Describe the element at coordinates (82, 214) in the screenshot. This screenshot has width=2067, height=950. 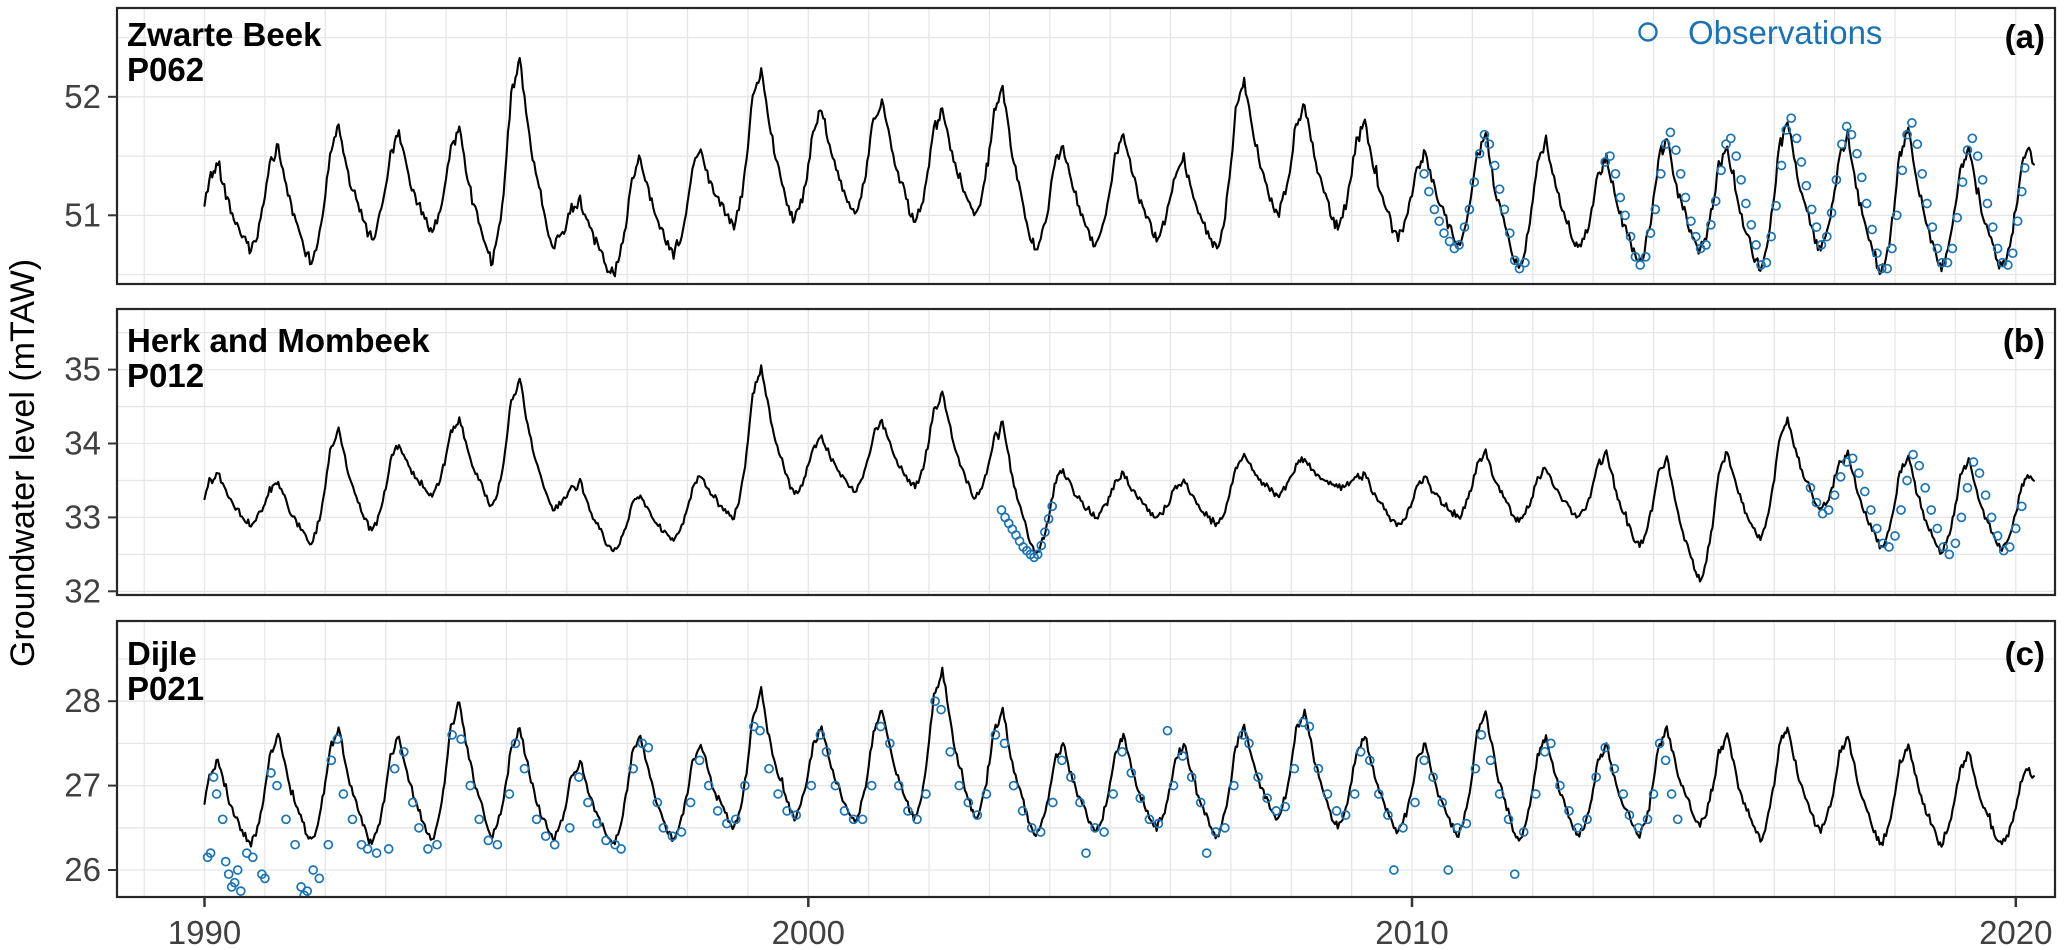
I see `y-tick-label: 51` at that location.